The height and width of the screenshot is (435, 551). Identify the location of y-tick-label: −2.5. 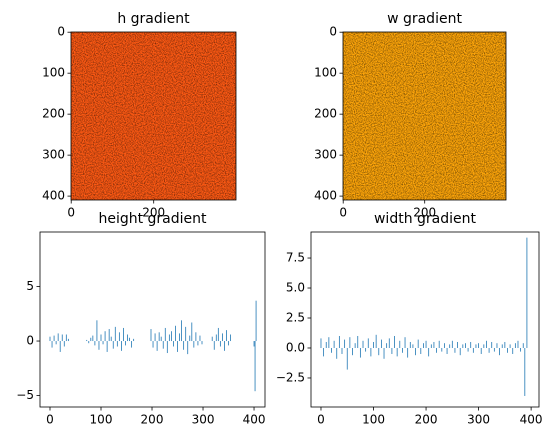
(290, 377).